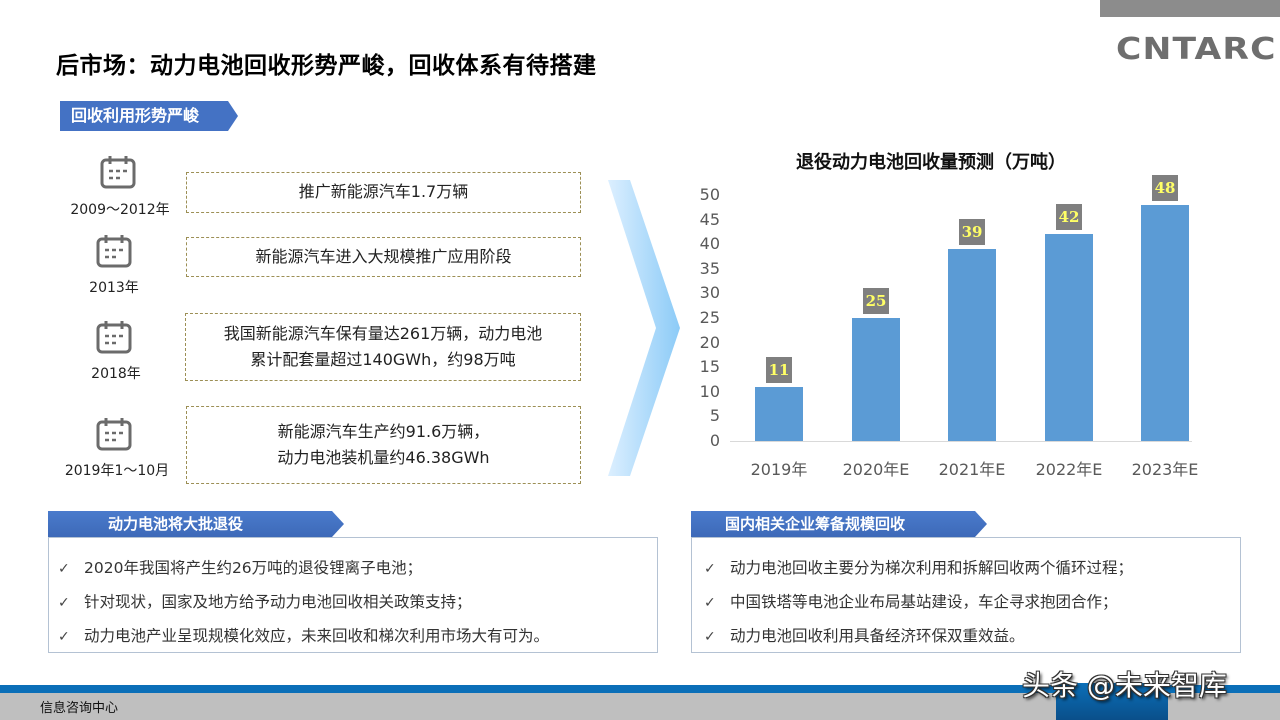 Image resolution: width=1280 pixels, height=720 pixels. Describe the element at coordinates (253, 568) in the screenshot. I see `bullet-text: 2020年我国将产生约26万吨的退役锂离子电池；` at that location.